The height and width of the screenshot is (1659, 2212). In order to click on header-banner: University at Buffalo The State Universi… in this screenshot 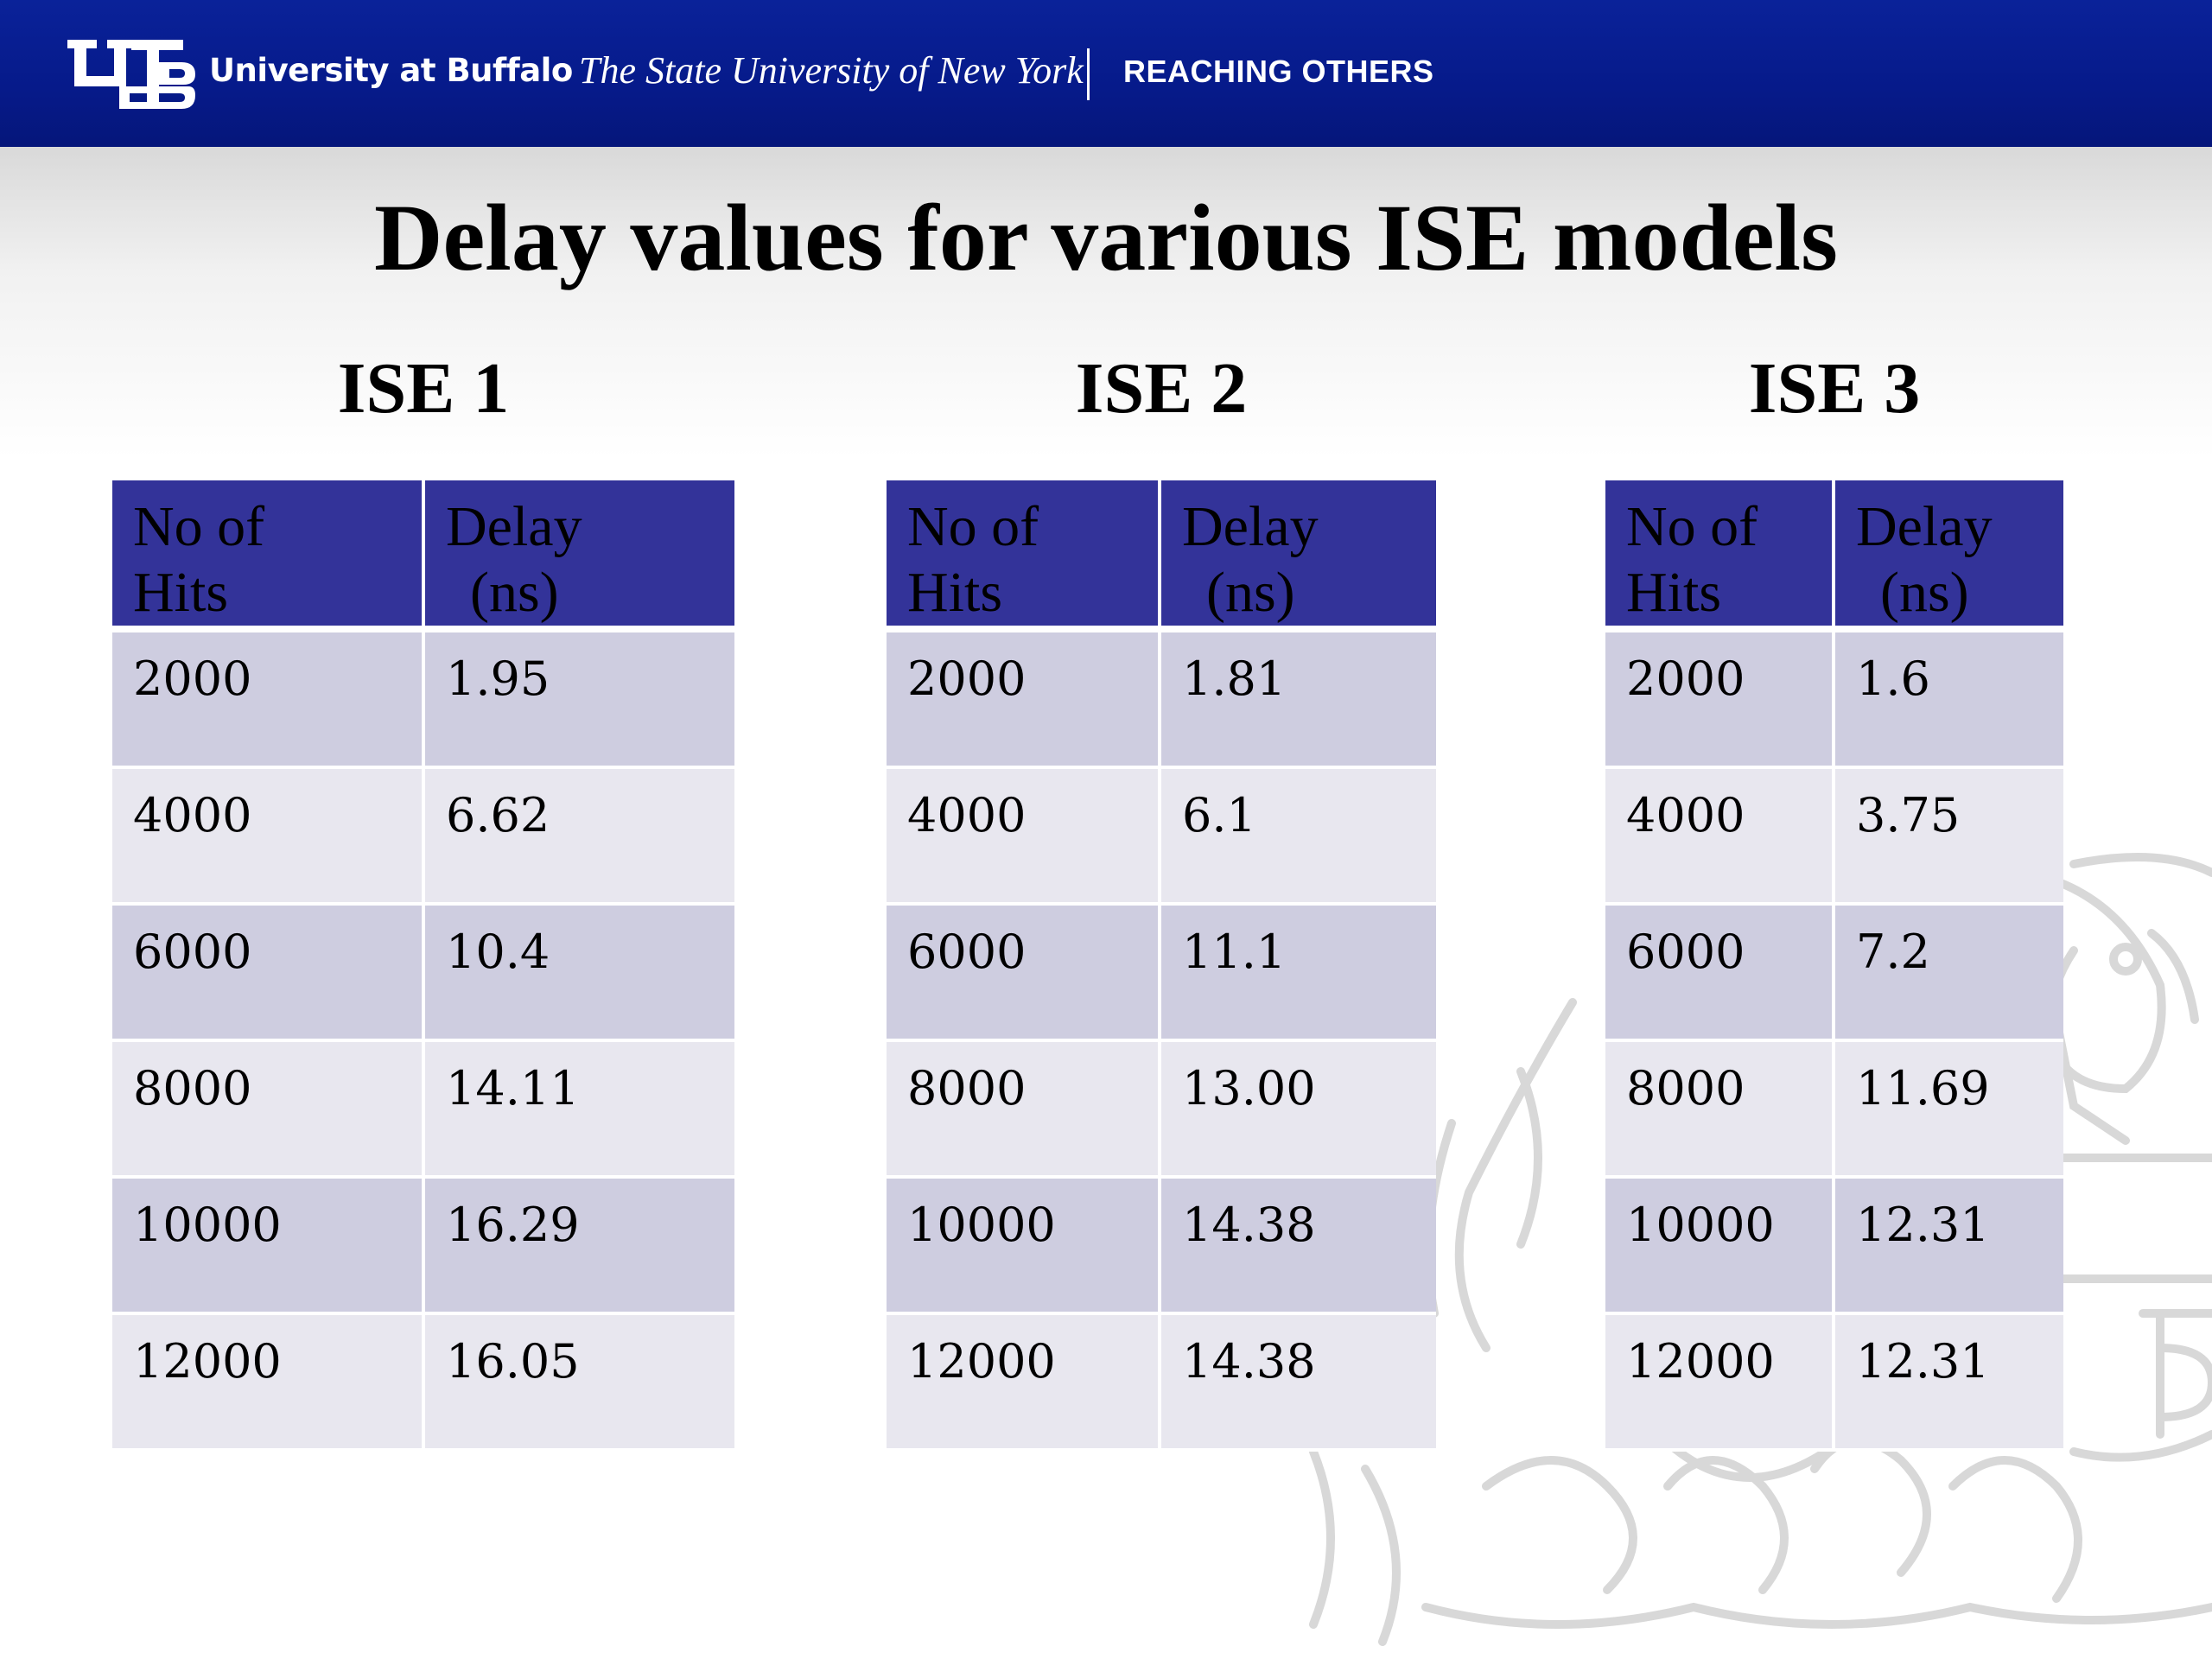, I will do `click(1106, 73)`.